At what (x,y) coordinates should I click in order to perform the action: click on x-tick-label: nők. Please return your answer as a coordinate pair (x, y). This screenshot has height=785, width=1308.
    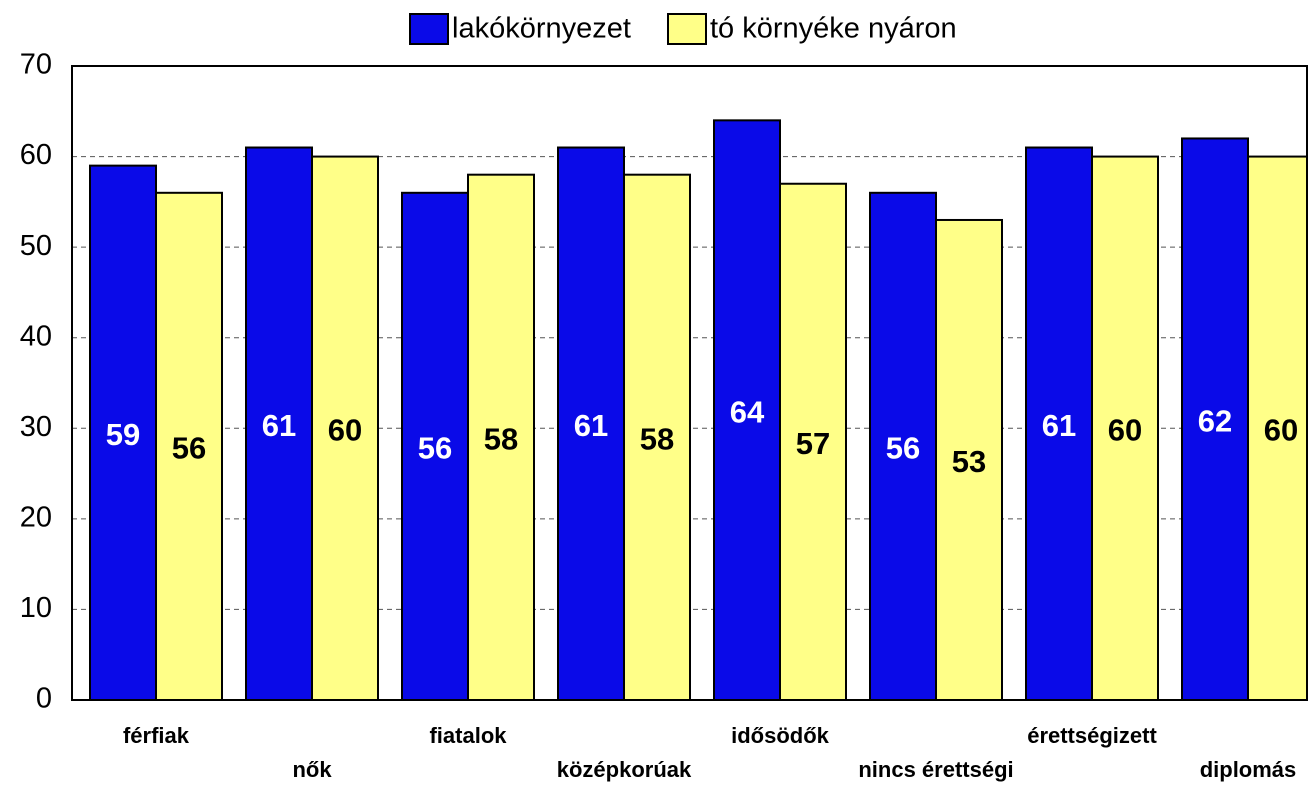
    Looking at the image, I should click on (312, 769).